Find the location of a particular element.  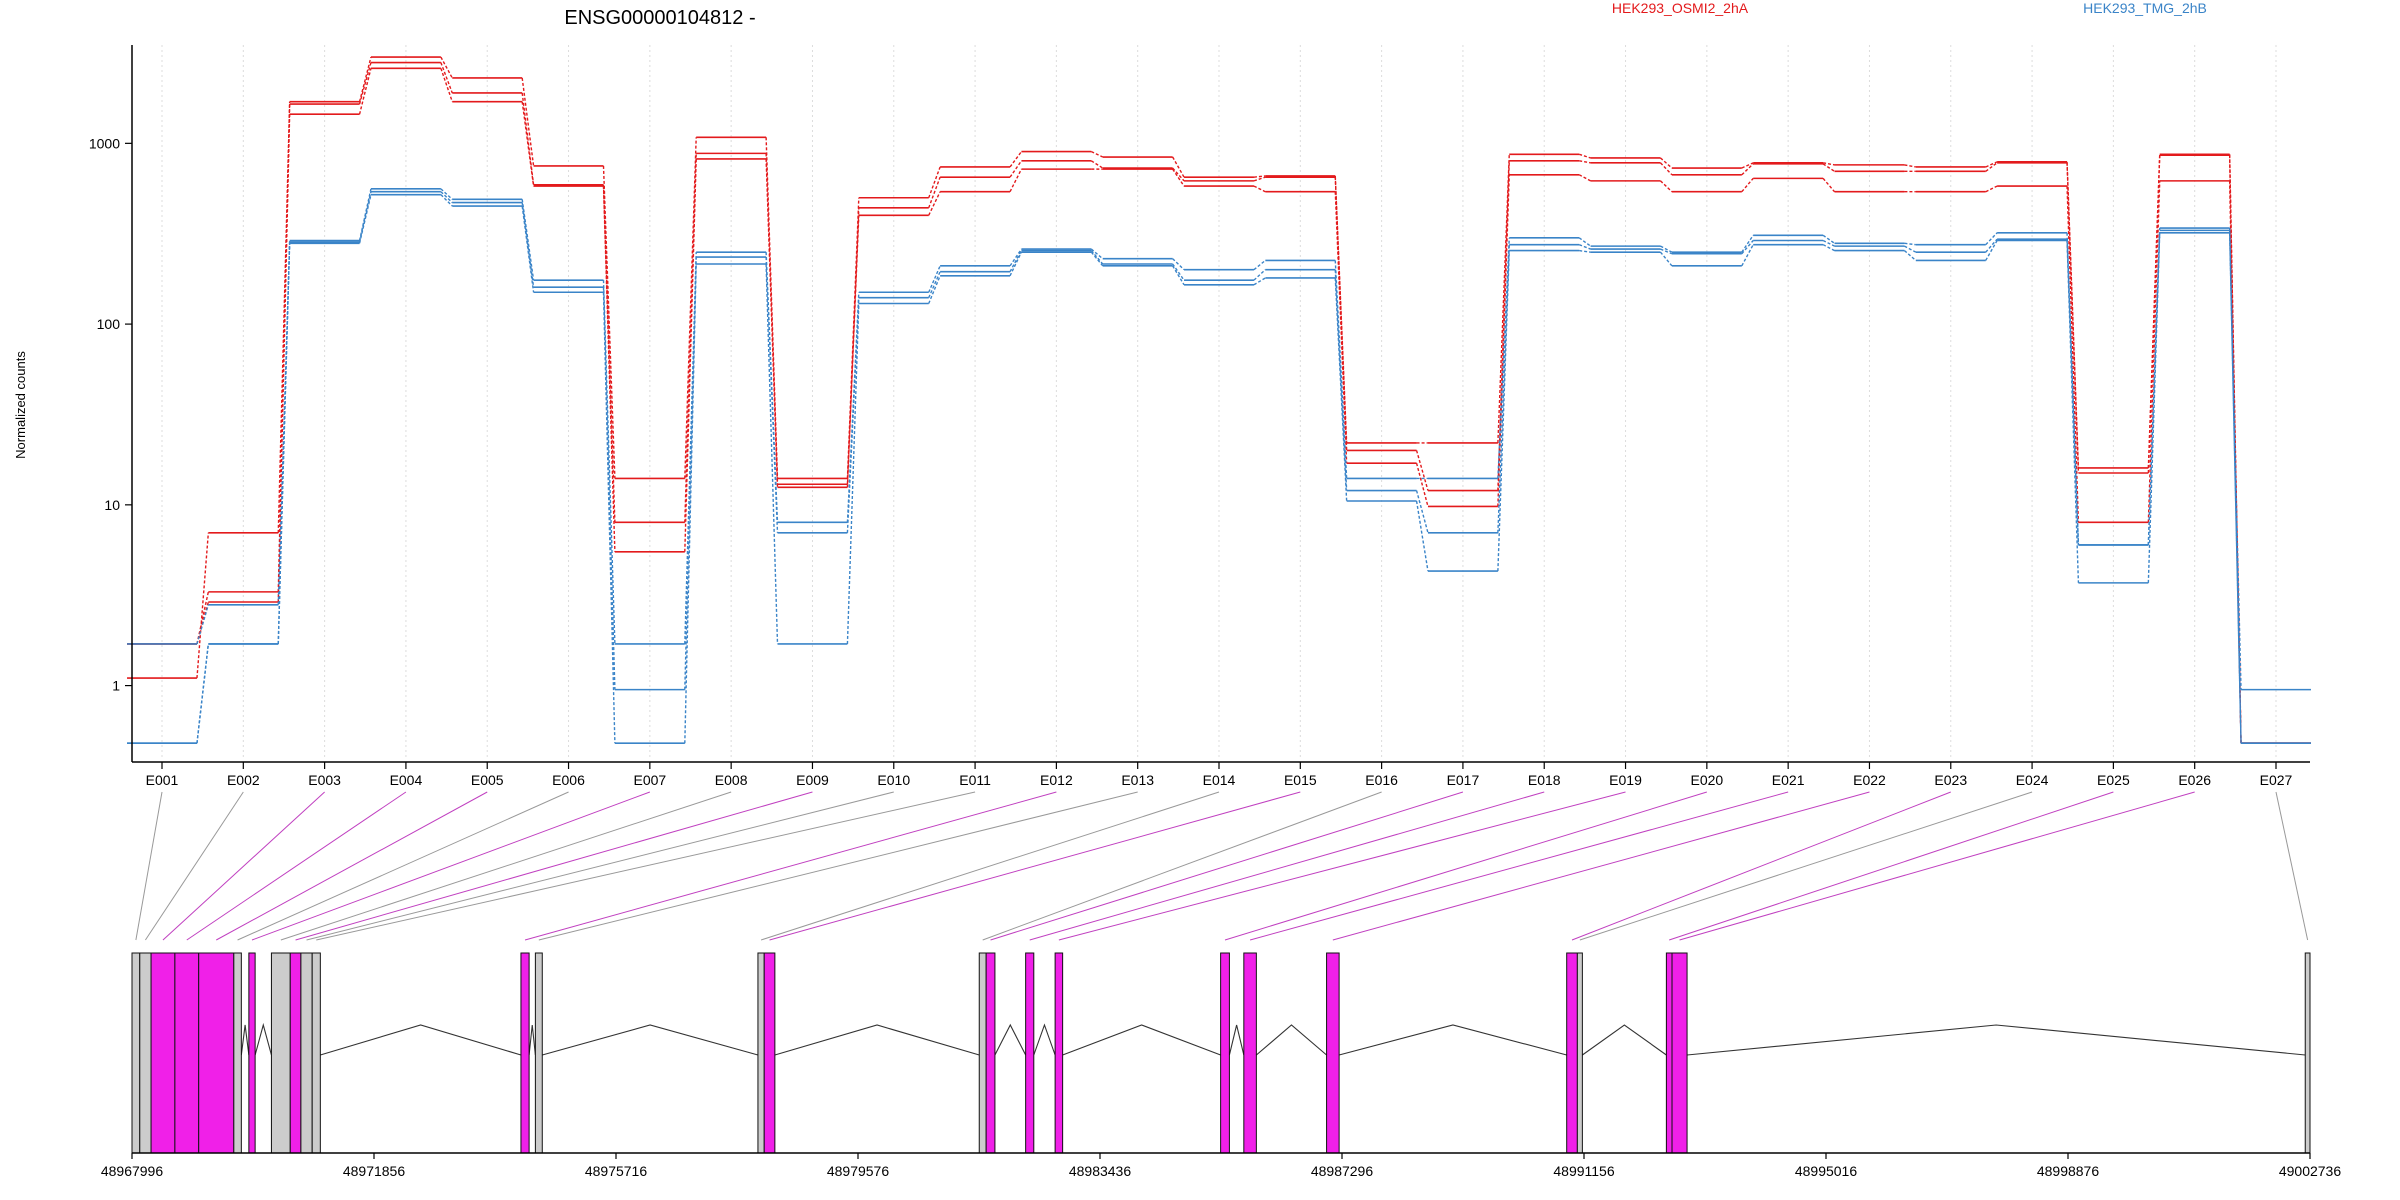

x-tick-label: E014 is located at coordinates (1219, 780).